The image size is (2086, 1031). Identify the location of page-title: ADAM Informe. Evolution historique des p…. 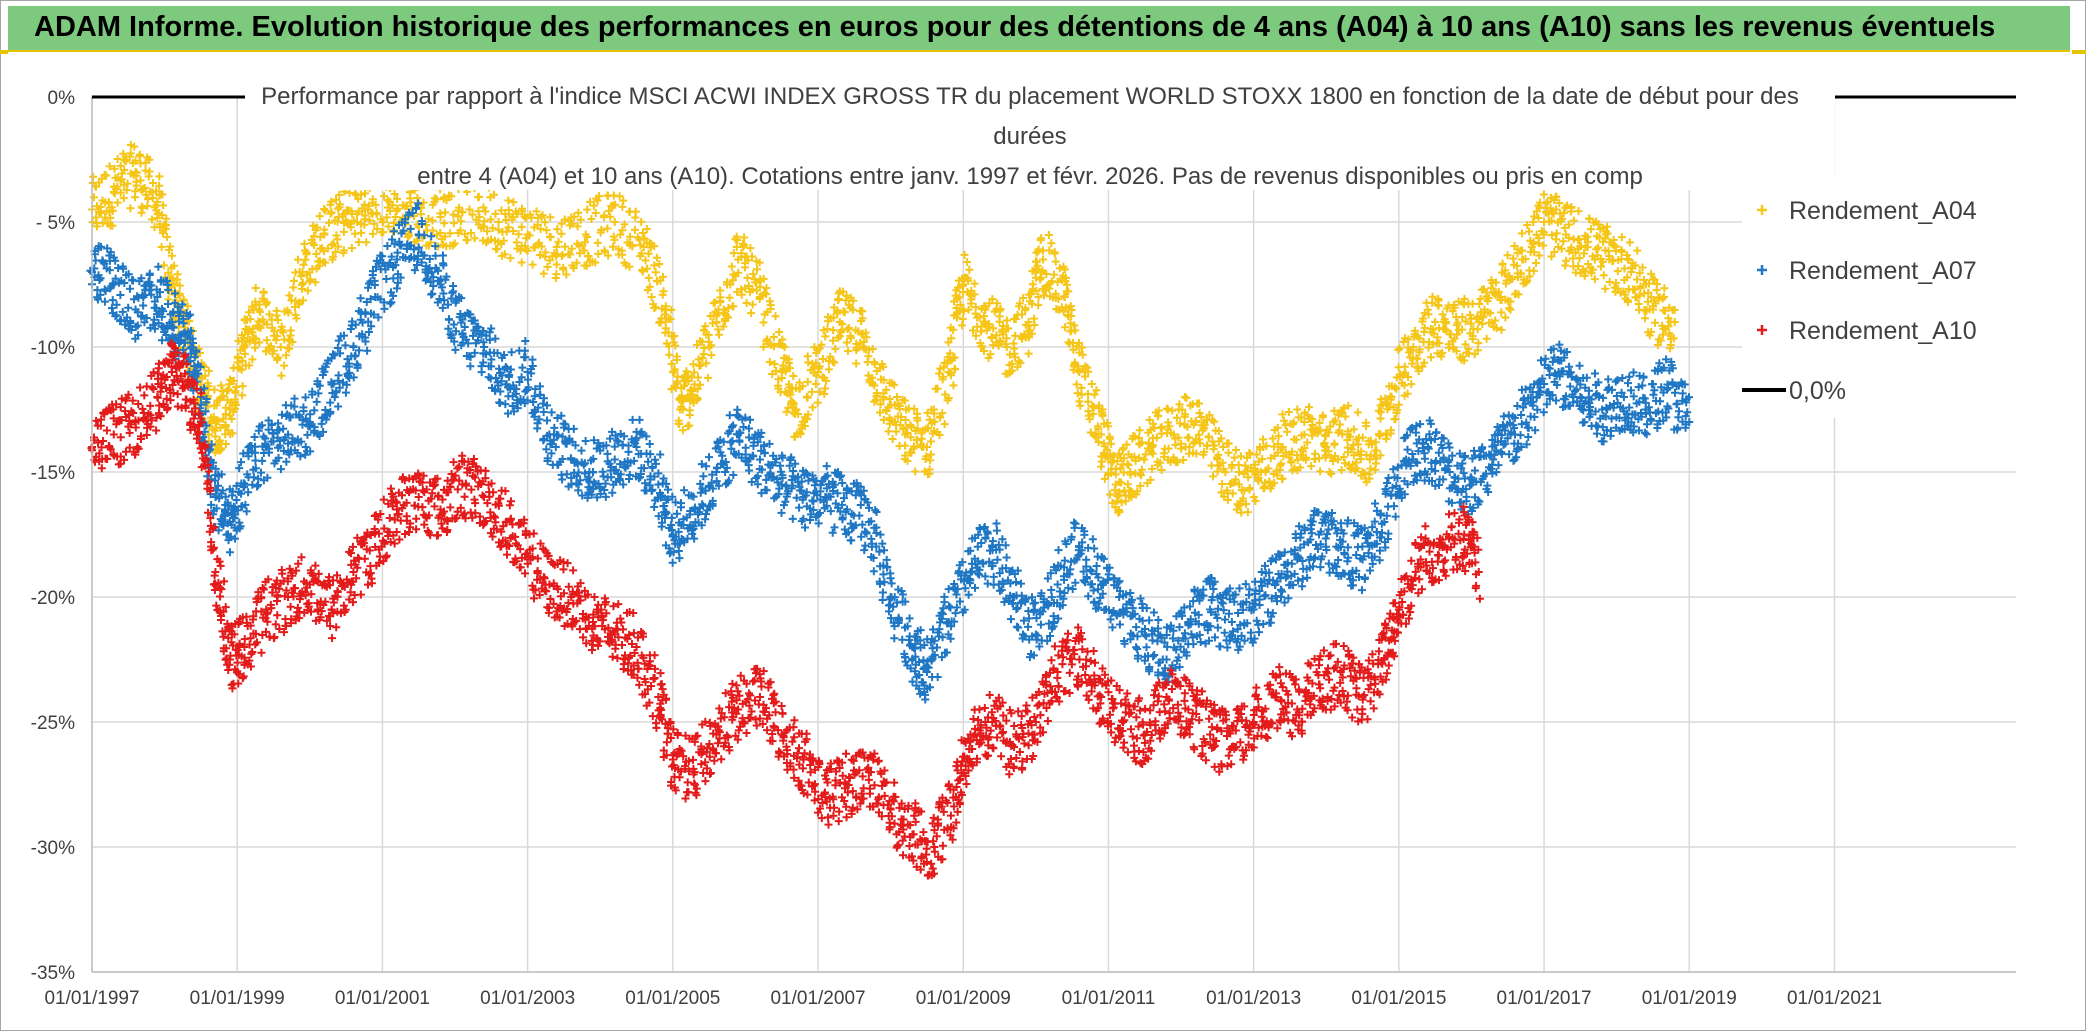
(1015, 27).